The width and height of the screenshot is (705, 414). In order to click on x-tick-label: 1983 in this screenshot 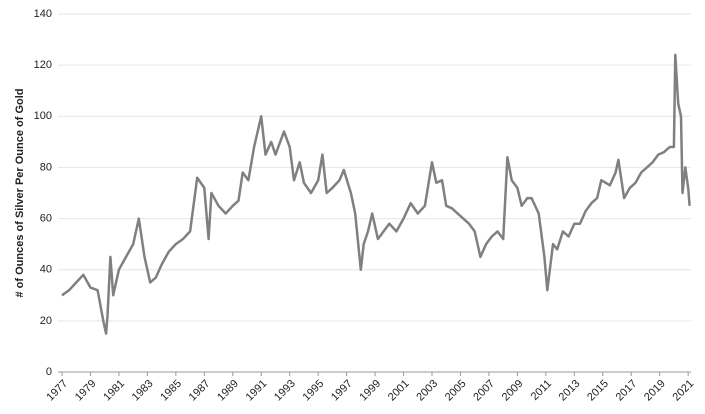, I will do `click(143, 391)`.